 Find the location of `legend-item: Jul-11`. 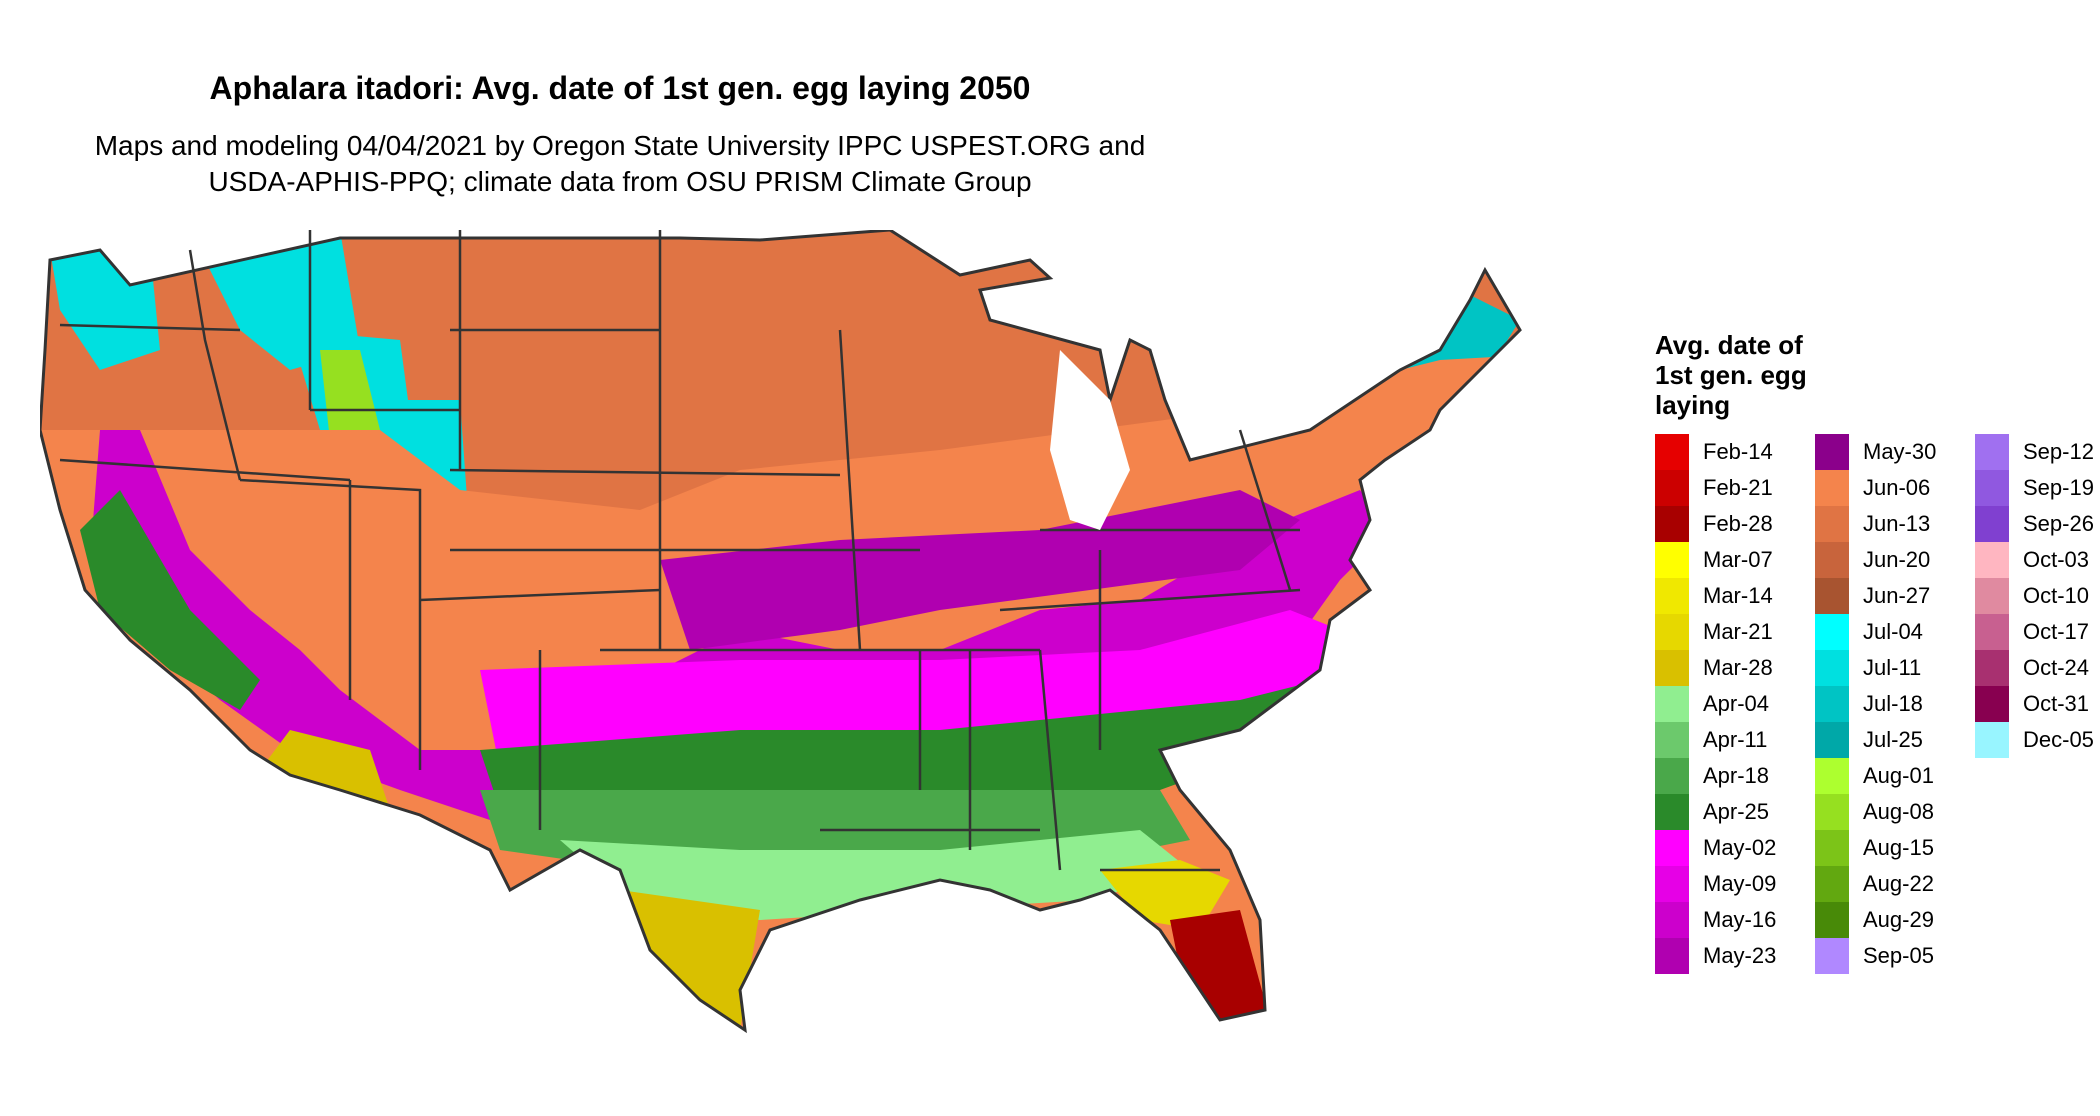

legend-item: Jul-11 is located at coordinates (1885, 668).